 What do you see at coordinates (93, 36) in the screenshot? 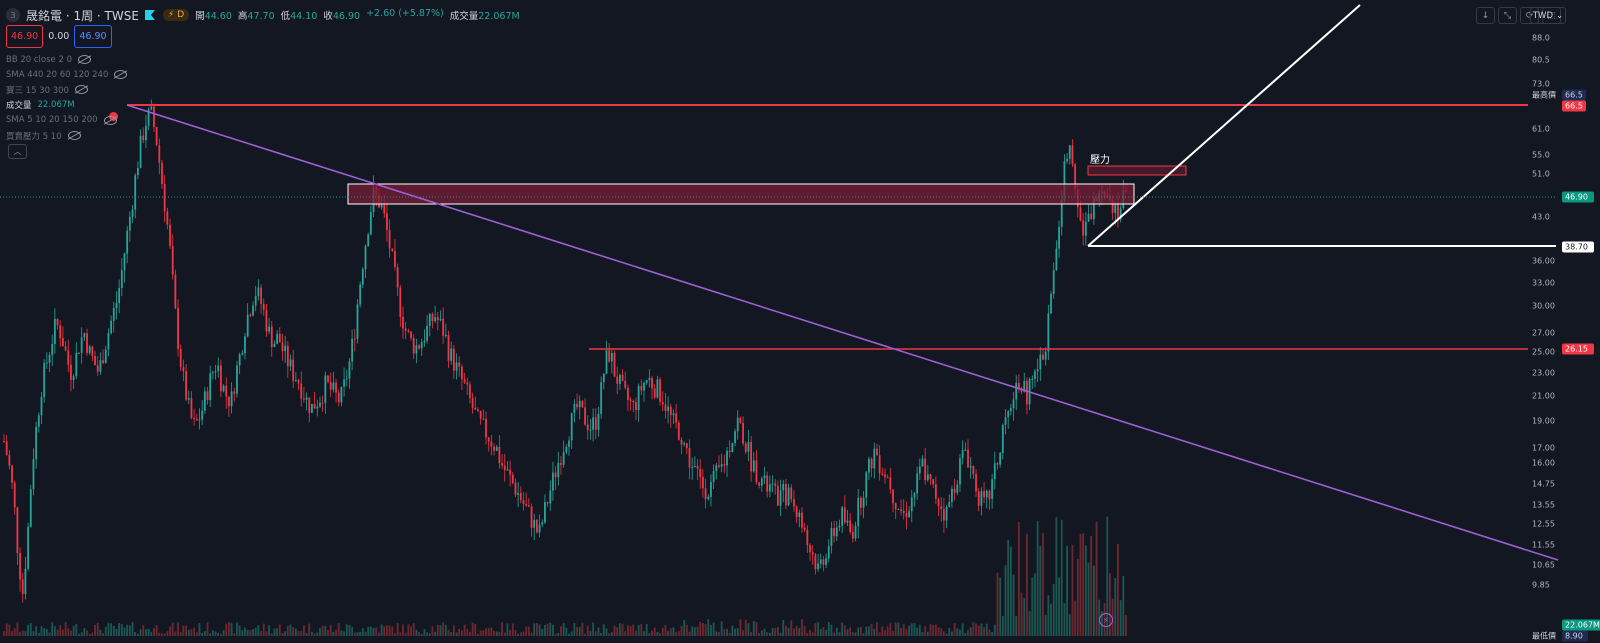
I see `buy-button: 46.90` at bounding box center [93, 36].